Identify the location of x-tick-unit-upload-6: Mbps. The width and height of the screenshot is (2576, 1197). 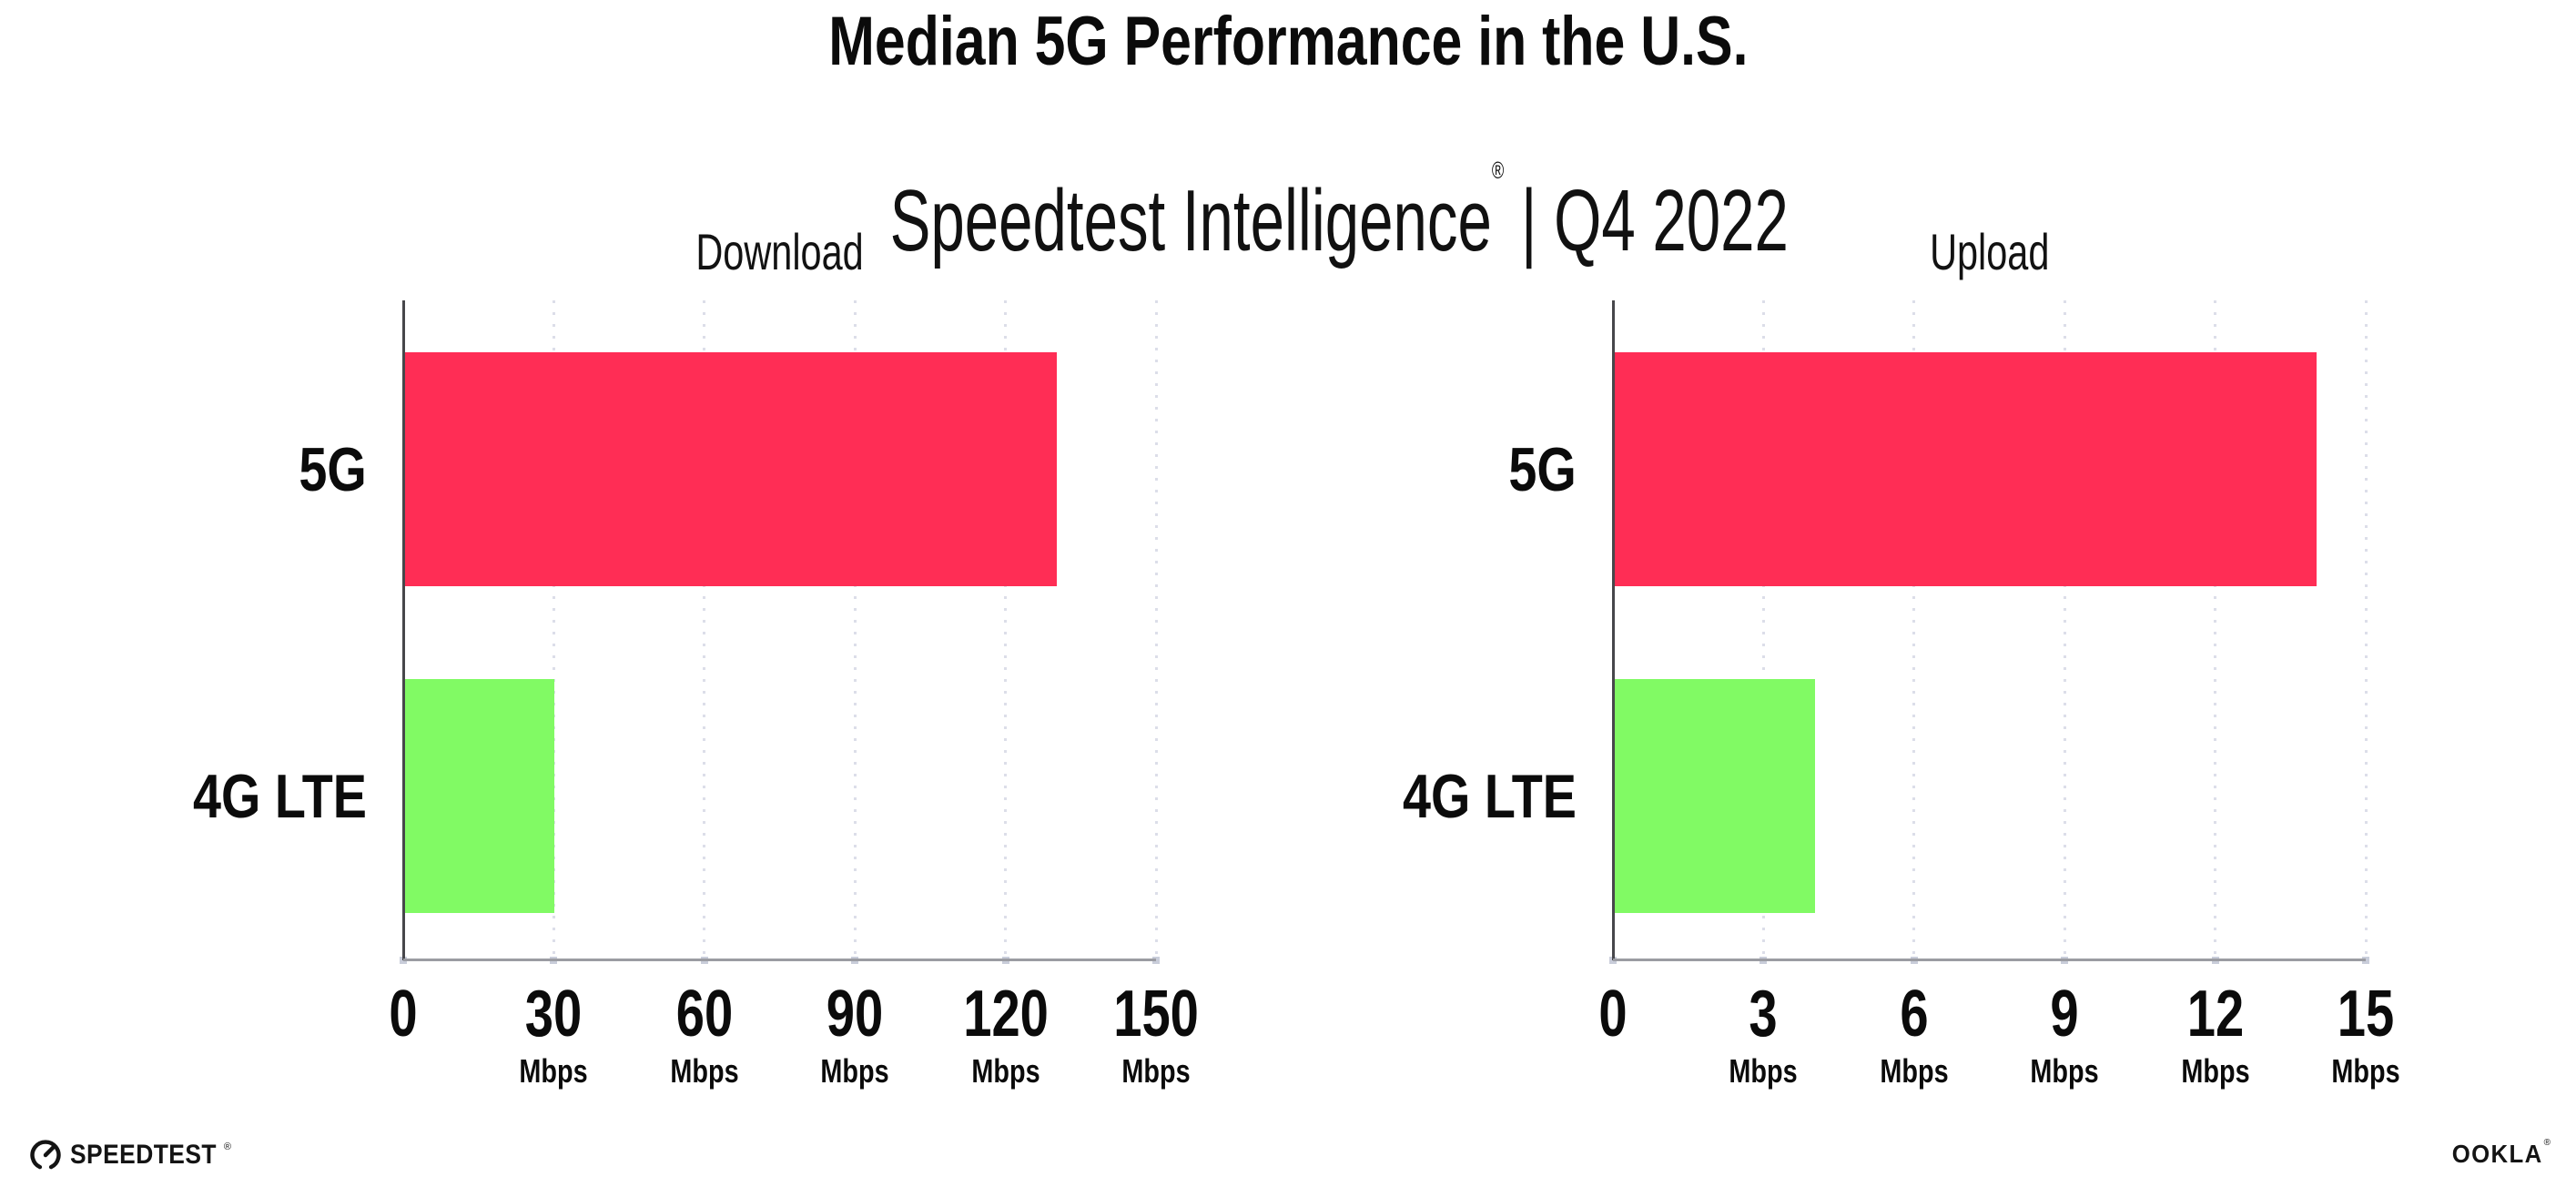
(1914, 1071).